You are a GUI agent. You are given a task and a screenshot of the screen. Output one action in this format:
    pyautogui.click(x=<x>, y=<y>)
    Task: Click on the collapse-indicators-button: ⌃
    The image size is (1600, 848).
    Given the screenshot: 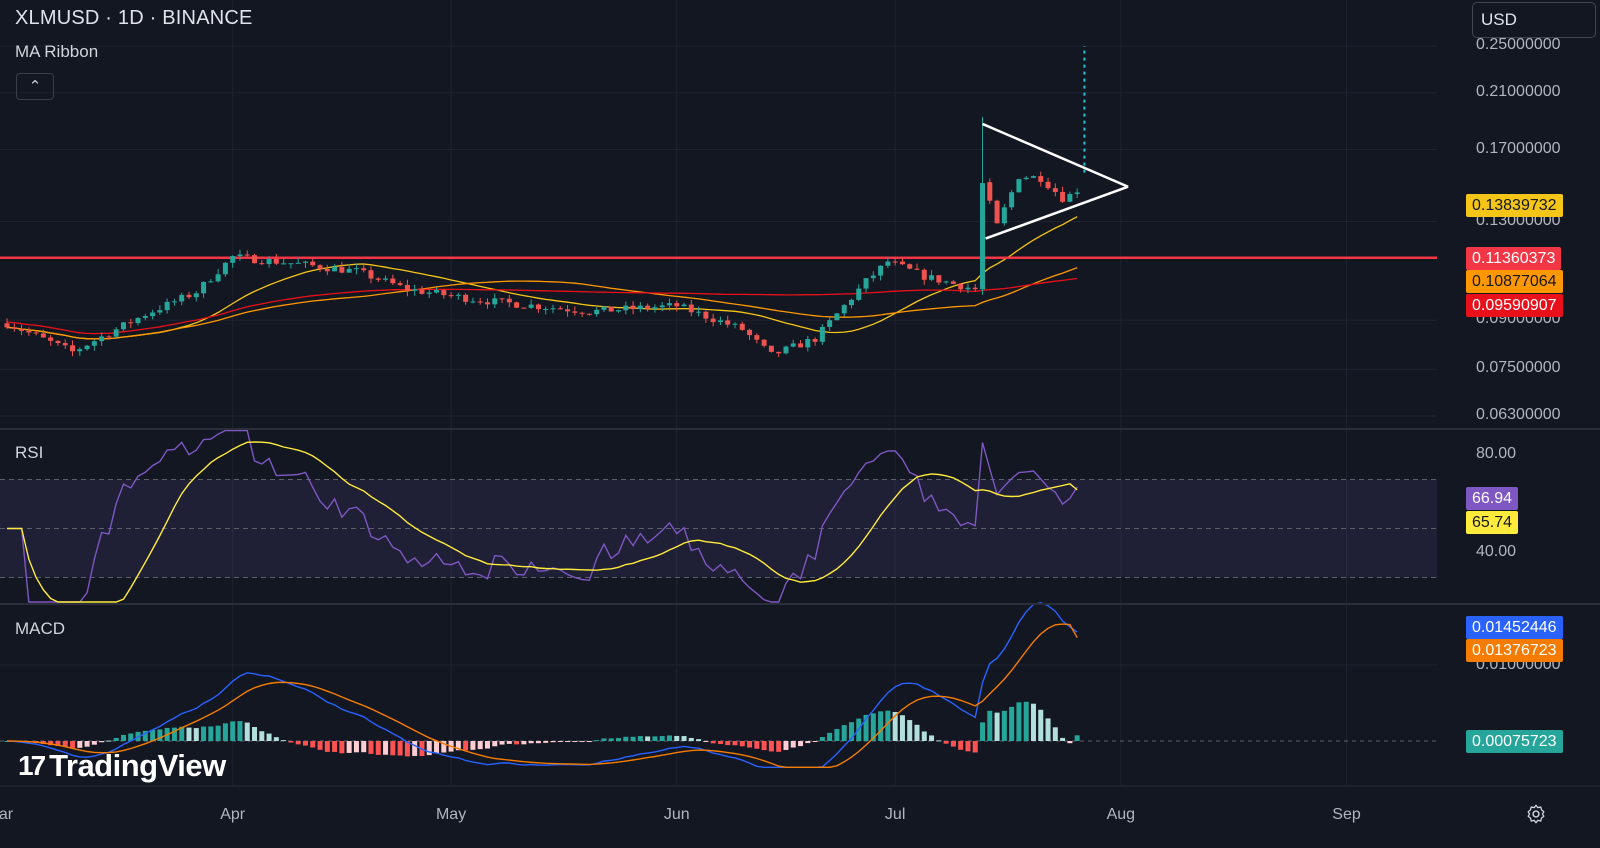 What is the action you would take?
    pyautogui.click(x=35, y=86)
    